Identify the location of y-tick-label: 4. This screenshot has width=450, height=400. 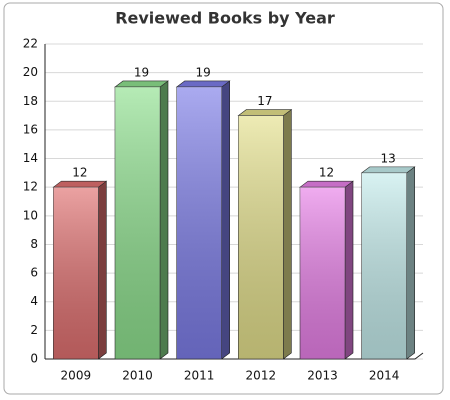
(34, 301).